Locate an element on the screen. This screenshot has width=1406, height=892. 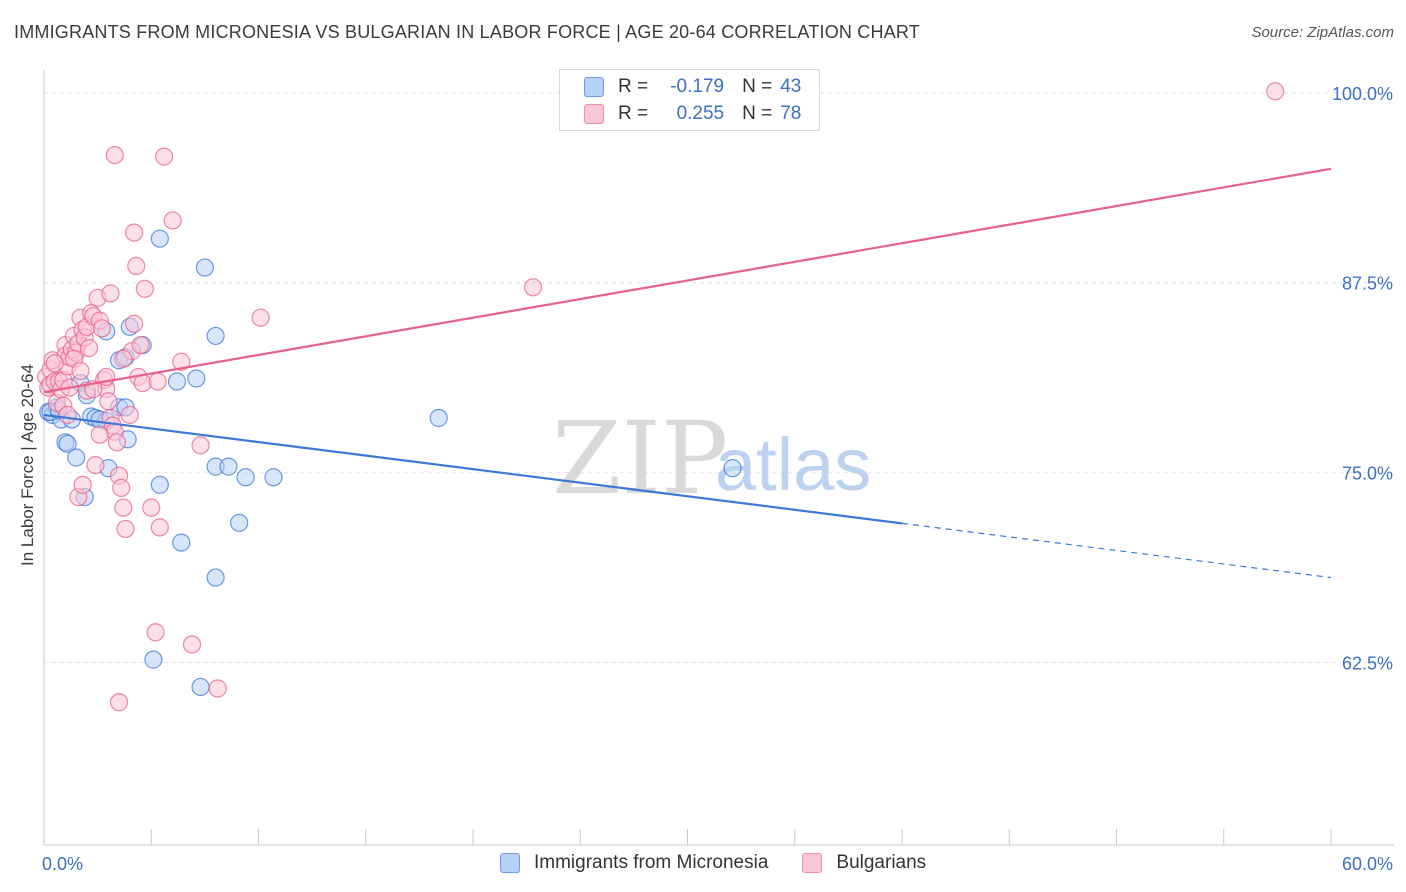
legend-item-micronesia: Immigrants from Micronesia is located at coordinates (634, 863).